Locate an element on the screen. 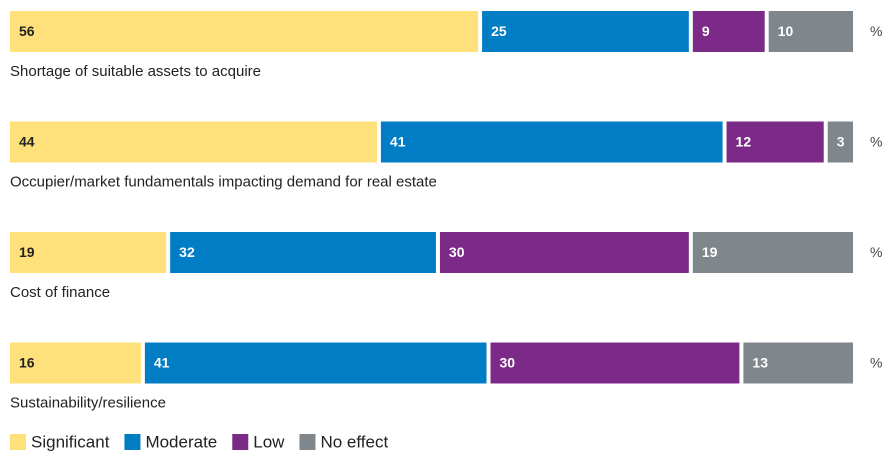 The height and width of the screenshot is (454, 884). category-label: Sustainability/resilience is located at coordinates (88, 402).